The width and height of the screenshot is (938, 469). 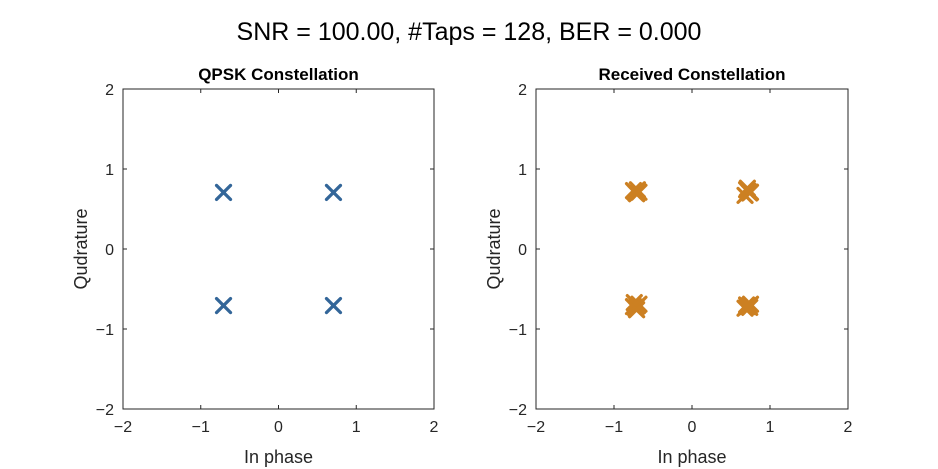 I want to click on qpsk-y-tick-label: −2, so click(x=105, y=410).